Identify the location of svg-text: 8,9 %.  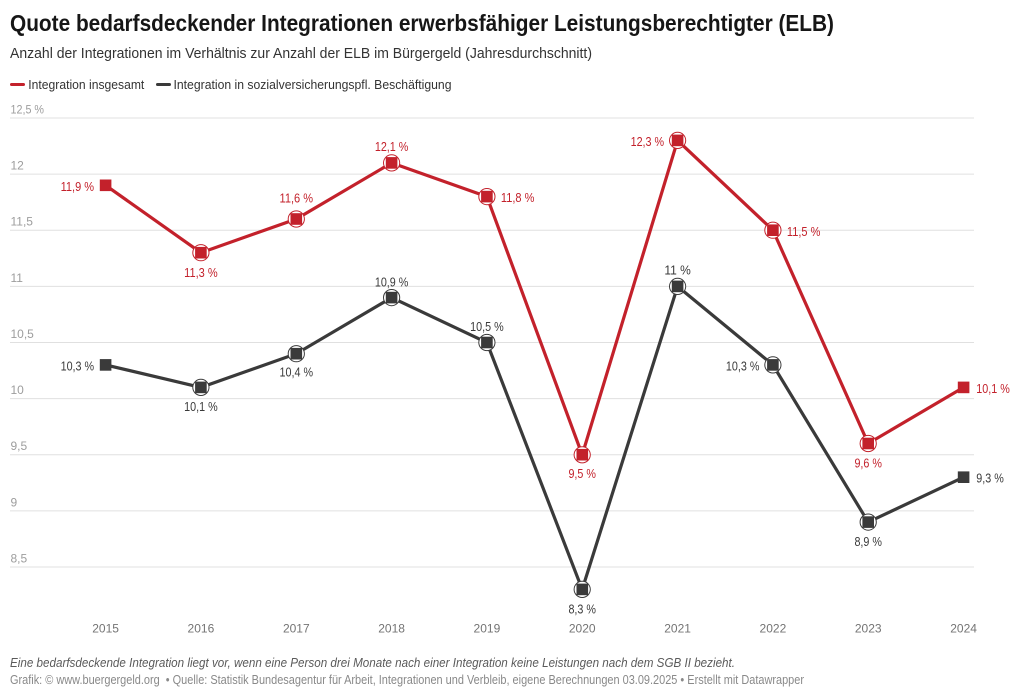
(868, 542).